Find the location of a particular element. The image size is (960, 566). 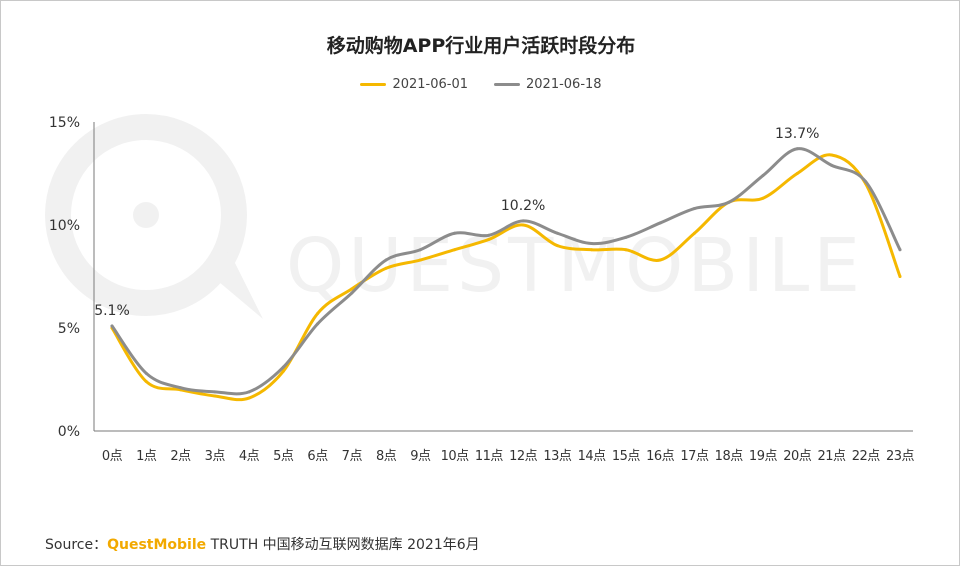

x-tick-label: 19点 is located at coordinates (763, 456).